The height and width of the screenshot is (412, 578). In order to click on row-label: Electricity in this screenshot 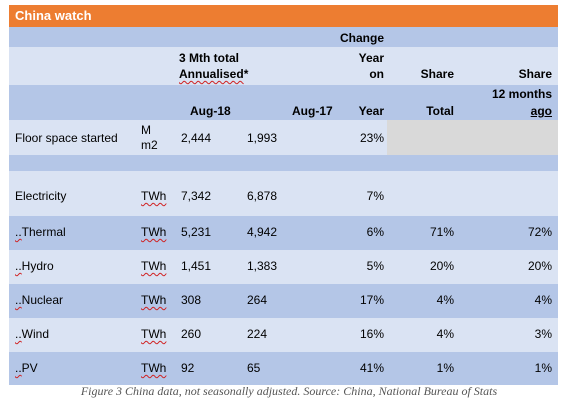, I will do `click(41, 196)`.